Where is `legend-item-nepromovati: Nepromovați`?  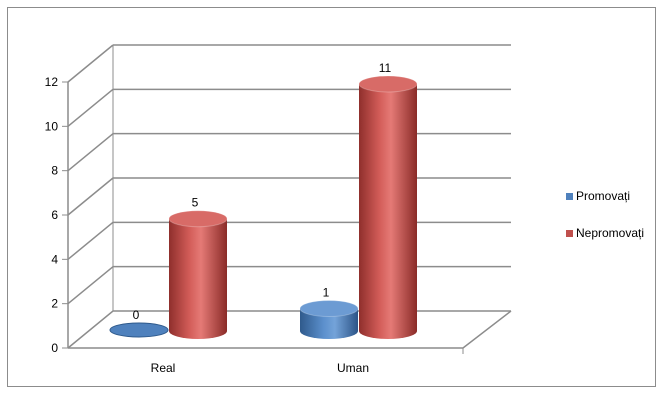
legend-item-nepromovati: Nepromovați is located at coordinates (605, 233).